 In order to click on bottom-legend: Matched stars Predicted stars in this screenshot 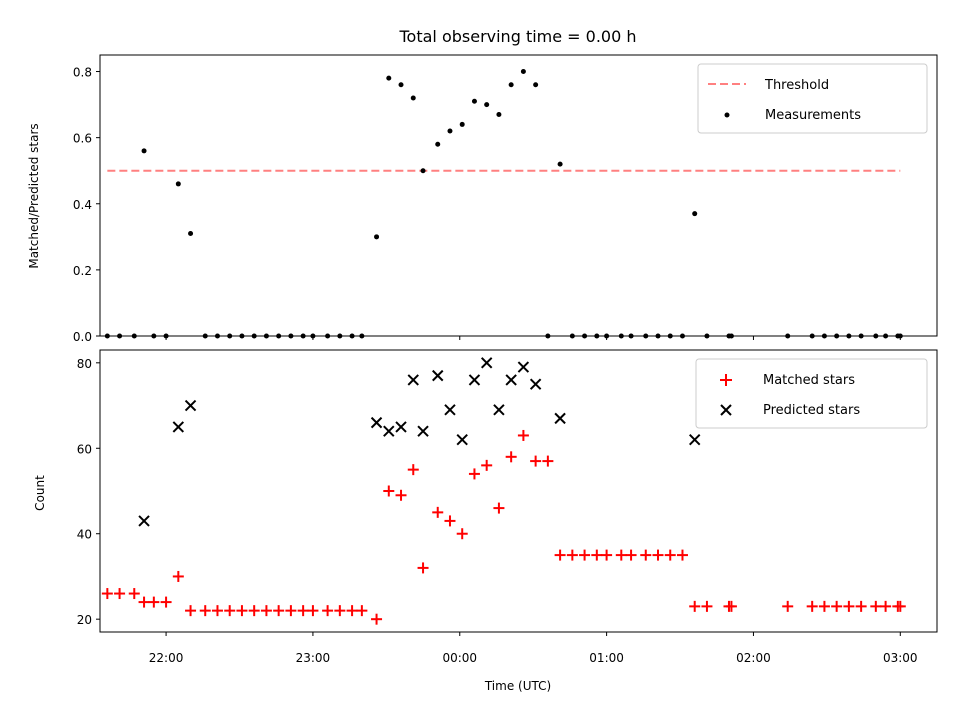, I will do `click(811, 393)`.